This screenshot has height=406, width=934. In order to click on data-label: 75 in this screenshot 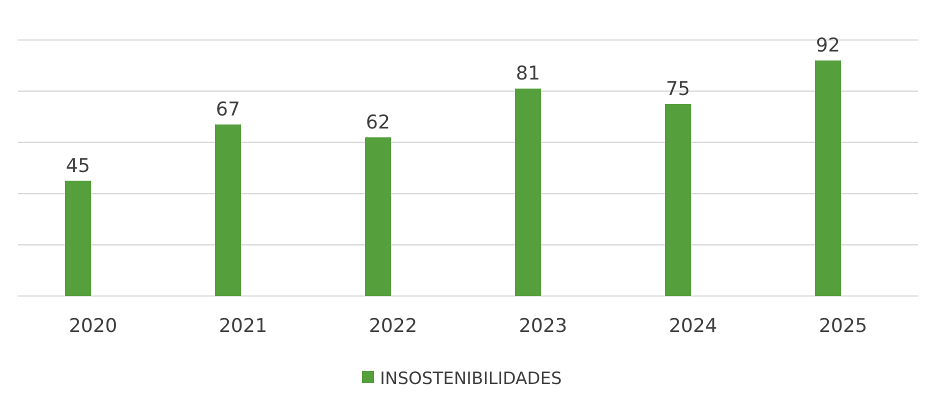, I will do `click(678, 89)`.